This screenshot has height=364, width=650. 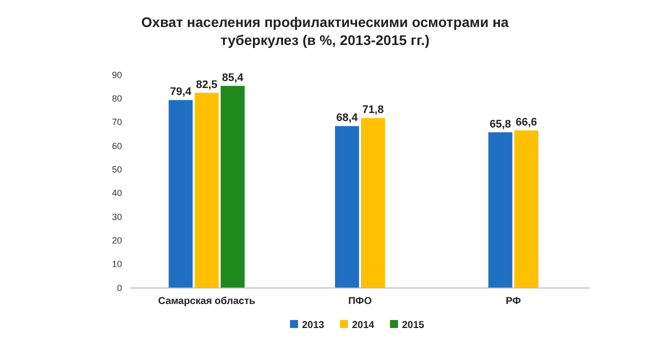 What do you see at coordinates (527, 122) in the screenshot?
I see `data-label: 66,6` at bounding box center [527, 122].